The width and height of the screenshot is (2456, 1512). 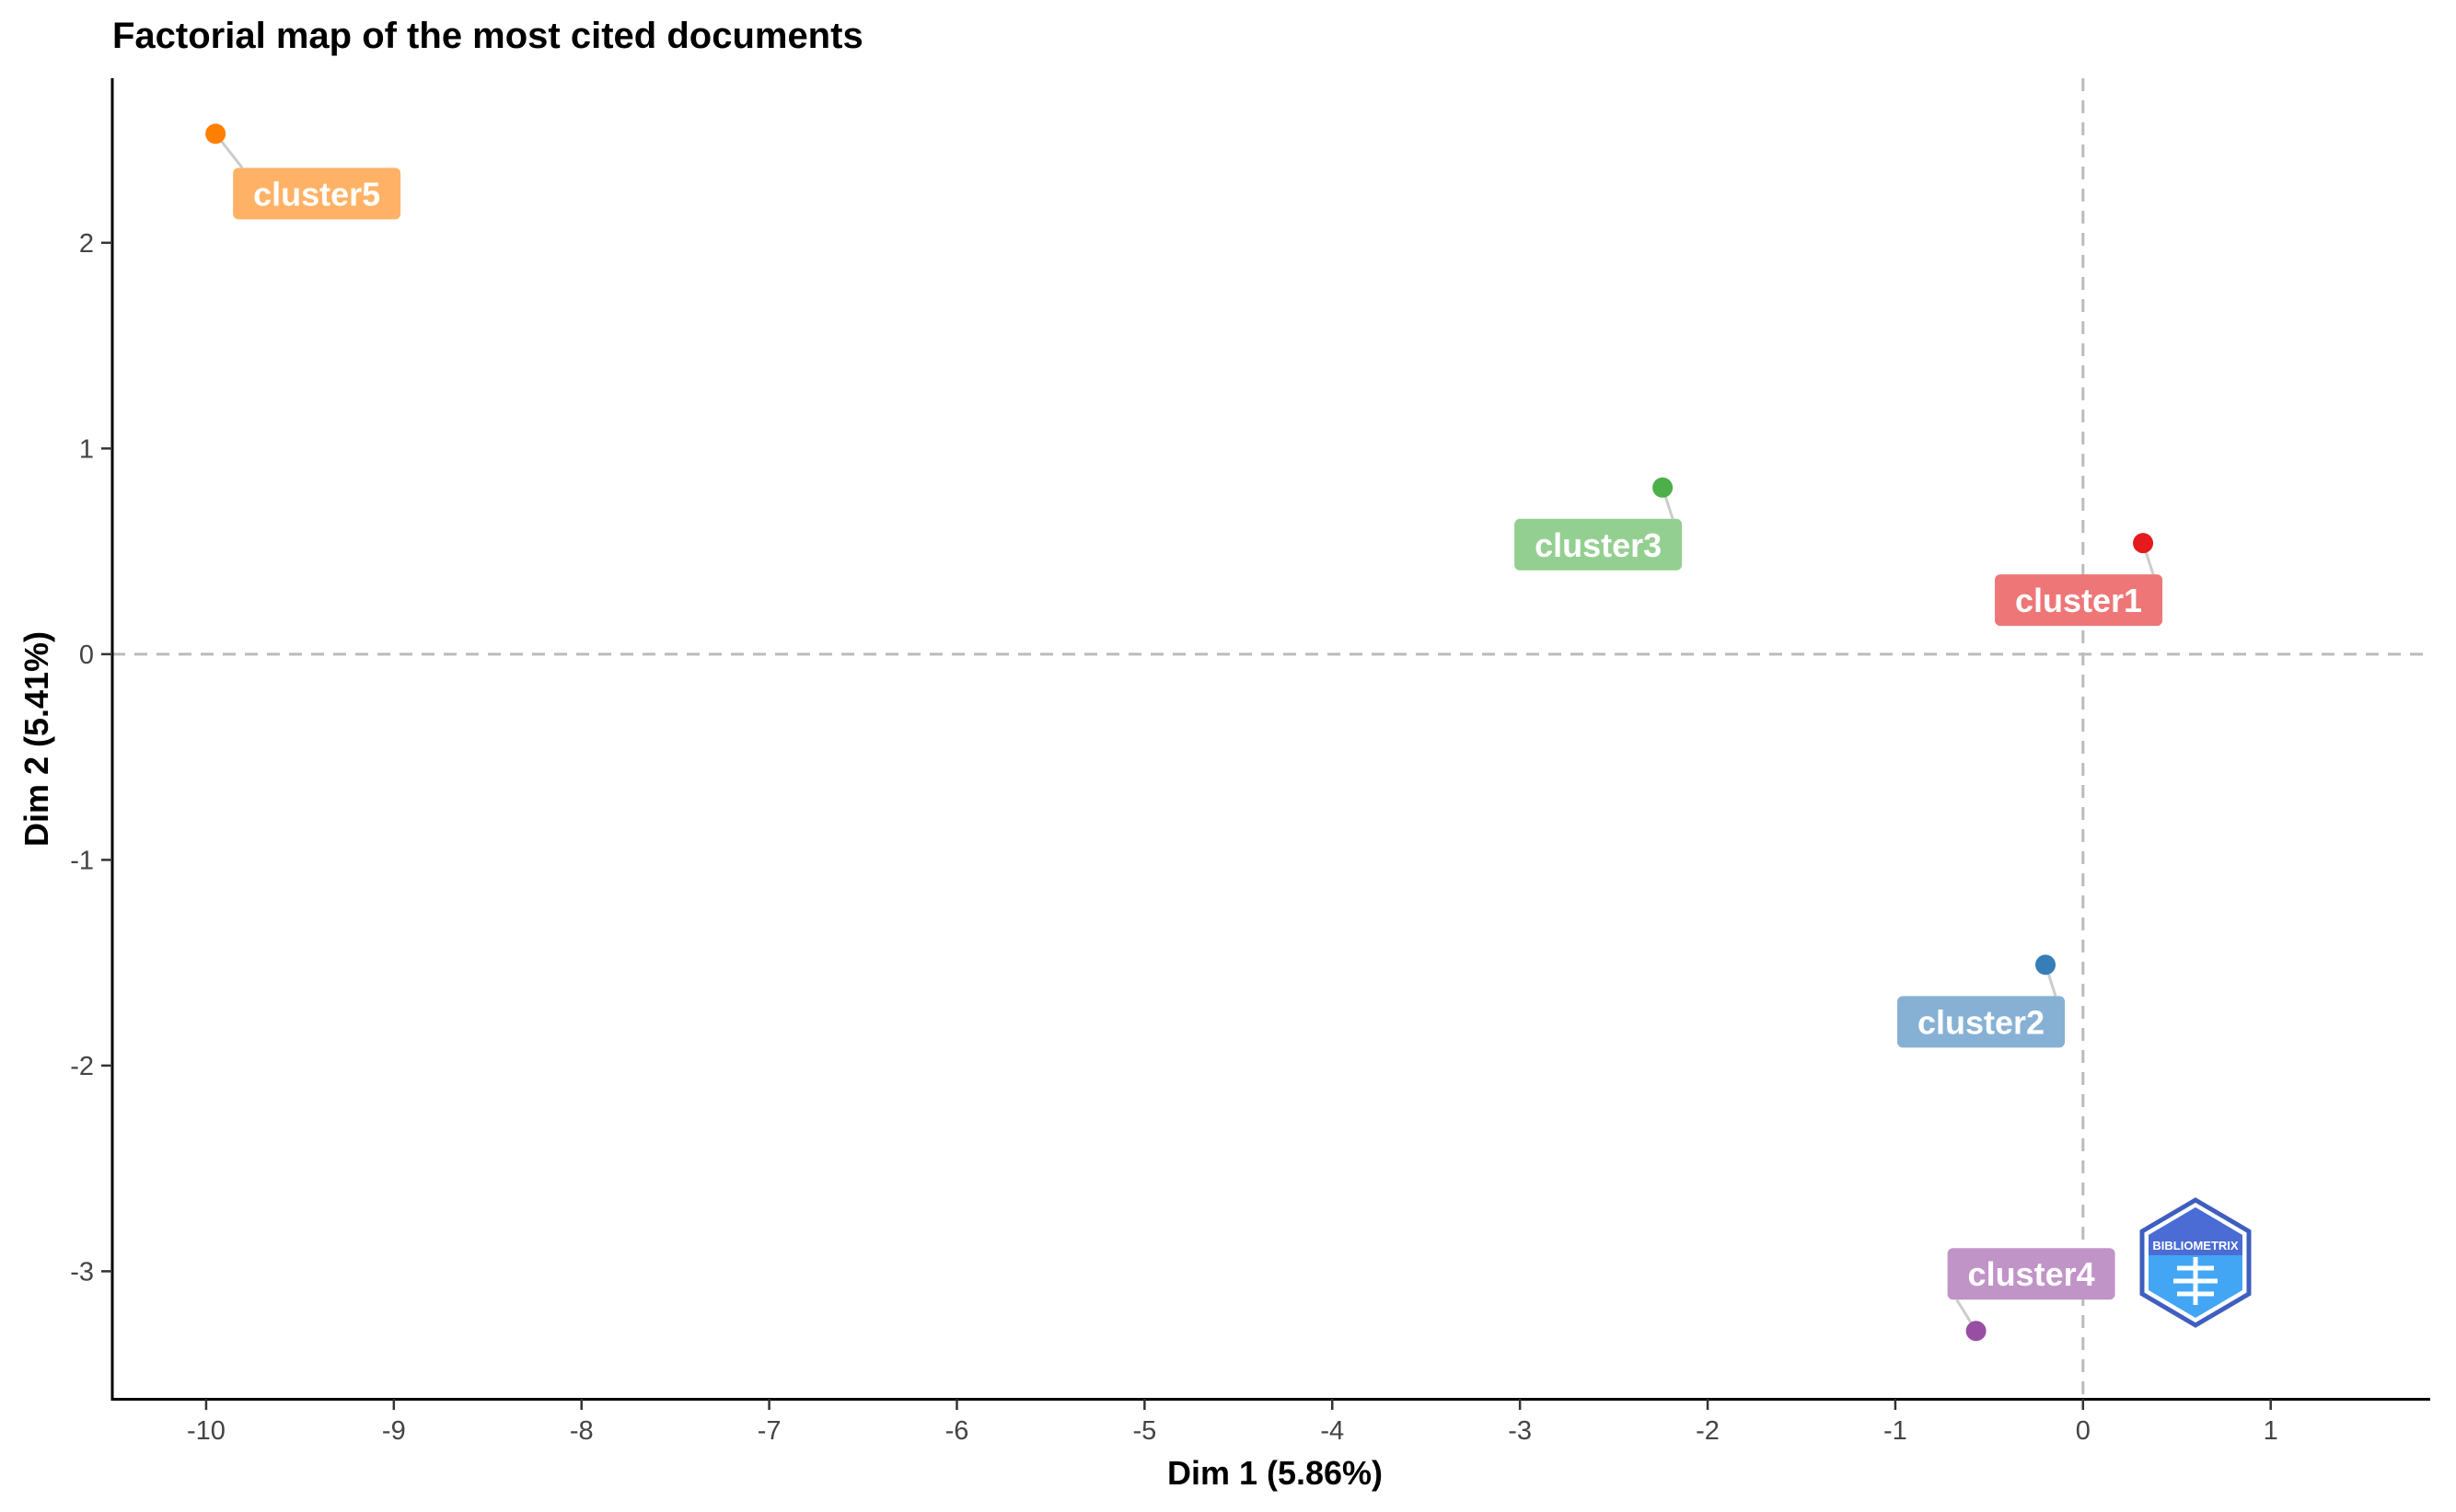 I want to click on data-point-cluster2: cluster2, so click(x=1981, y=1001).